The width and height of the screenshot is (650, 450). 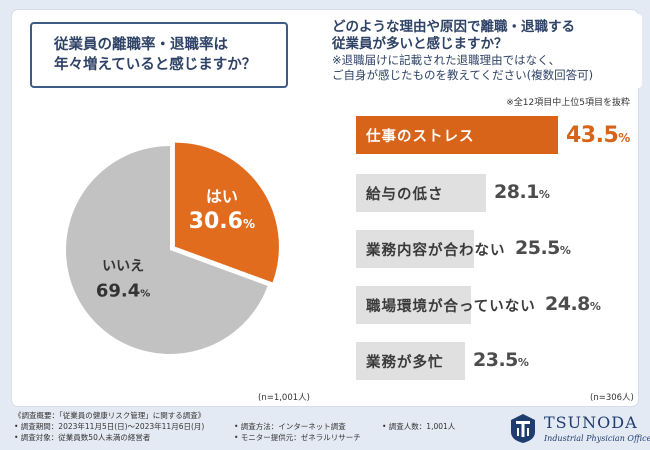 What do you see at coordinates (573, 304) in the screenshot?
I see `bar-value: 24.8%` at bounding box center [573, 304].